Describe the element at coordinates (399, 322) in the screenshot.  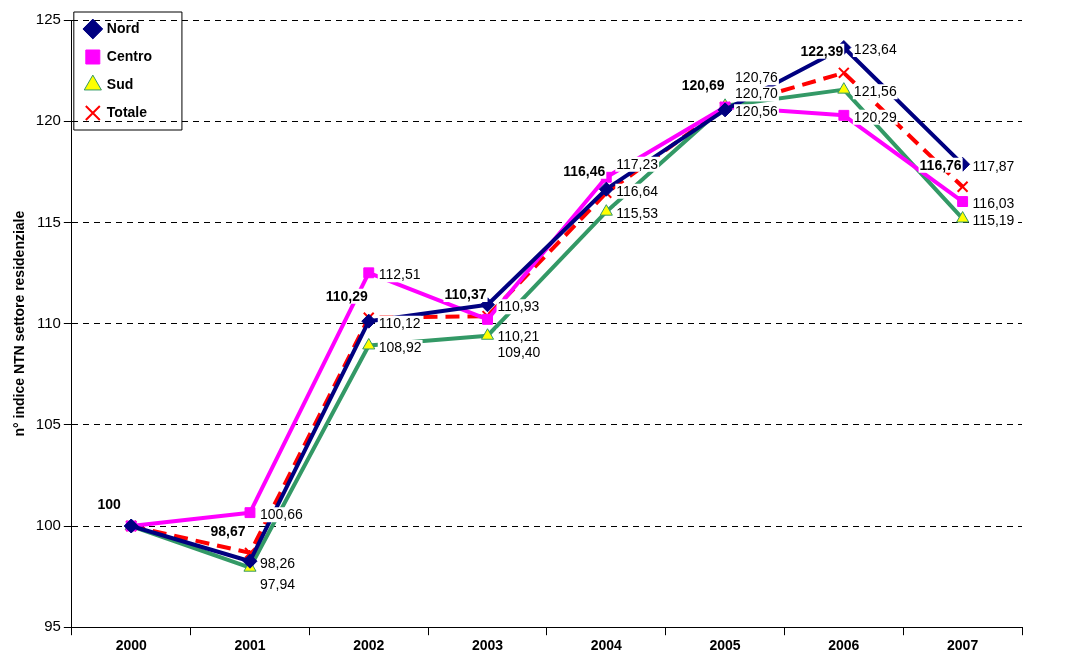
I see `data-label: 110,12` at that location.